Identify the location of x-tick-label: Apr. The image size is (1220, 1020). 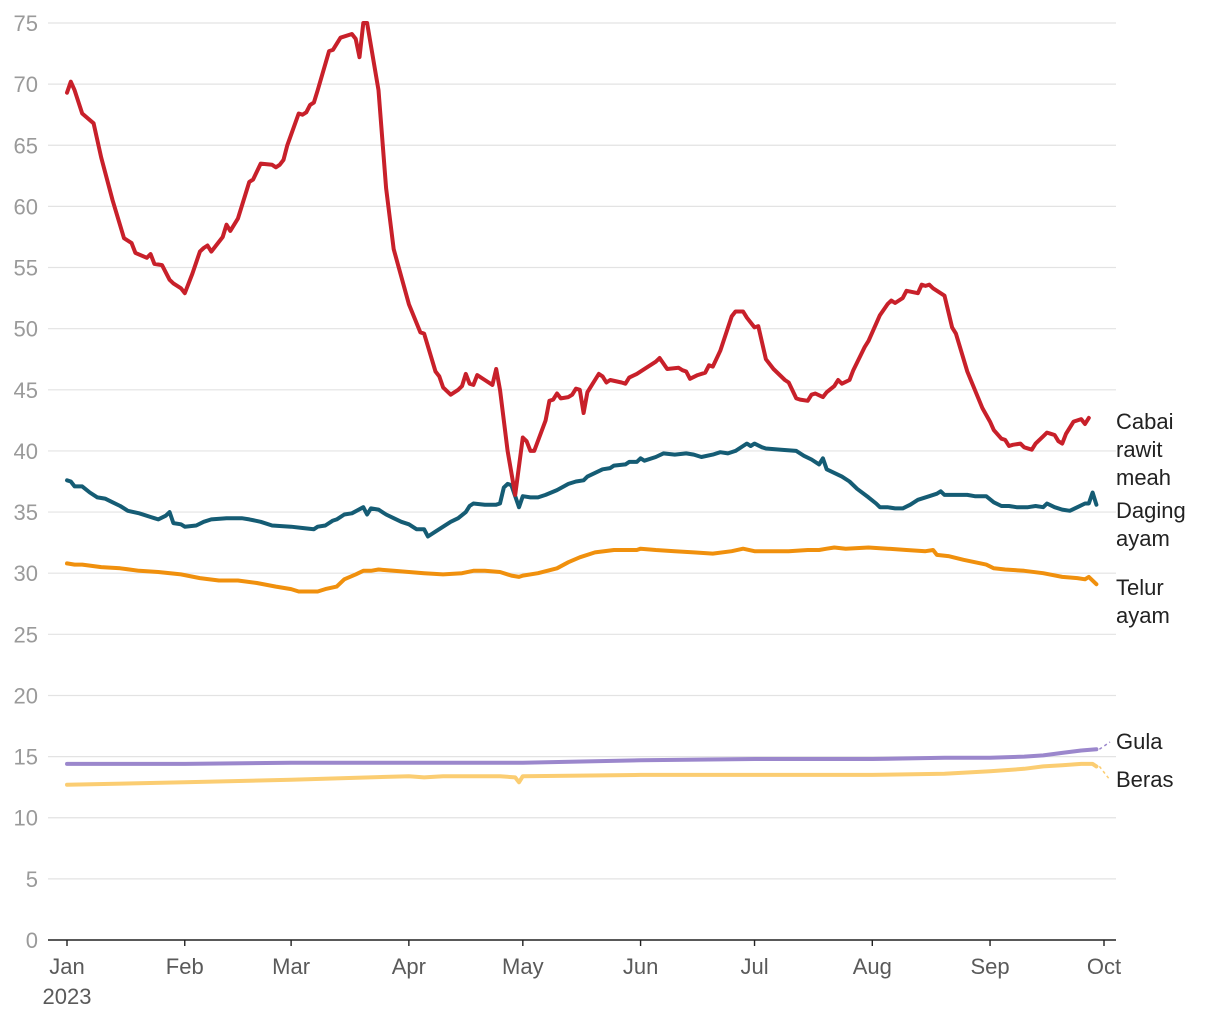
(409, 966).